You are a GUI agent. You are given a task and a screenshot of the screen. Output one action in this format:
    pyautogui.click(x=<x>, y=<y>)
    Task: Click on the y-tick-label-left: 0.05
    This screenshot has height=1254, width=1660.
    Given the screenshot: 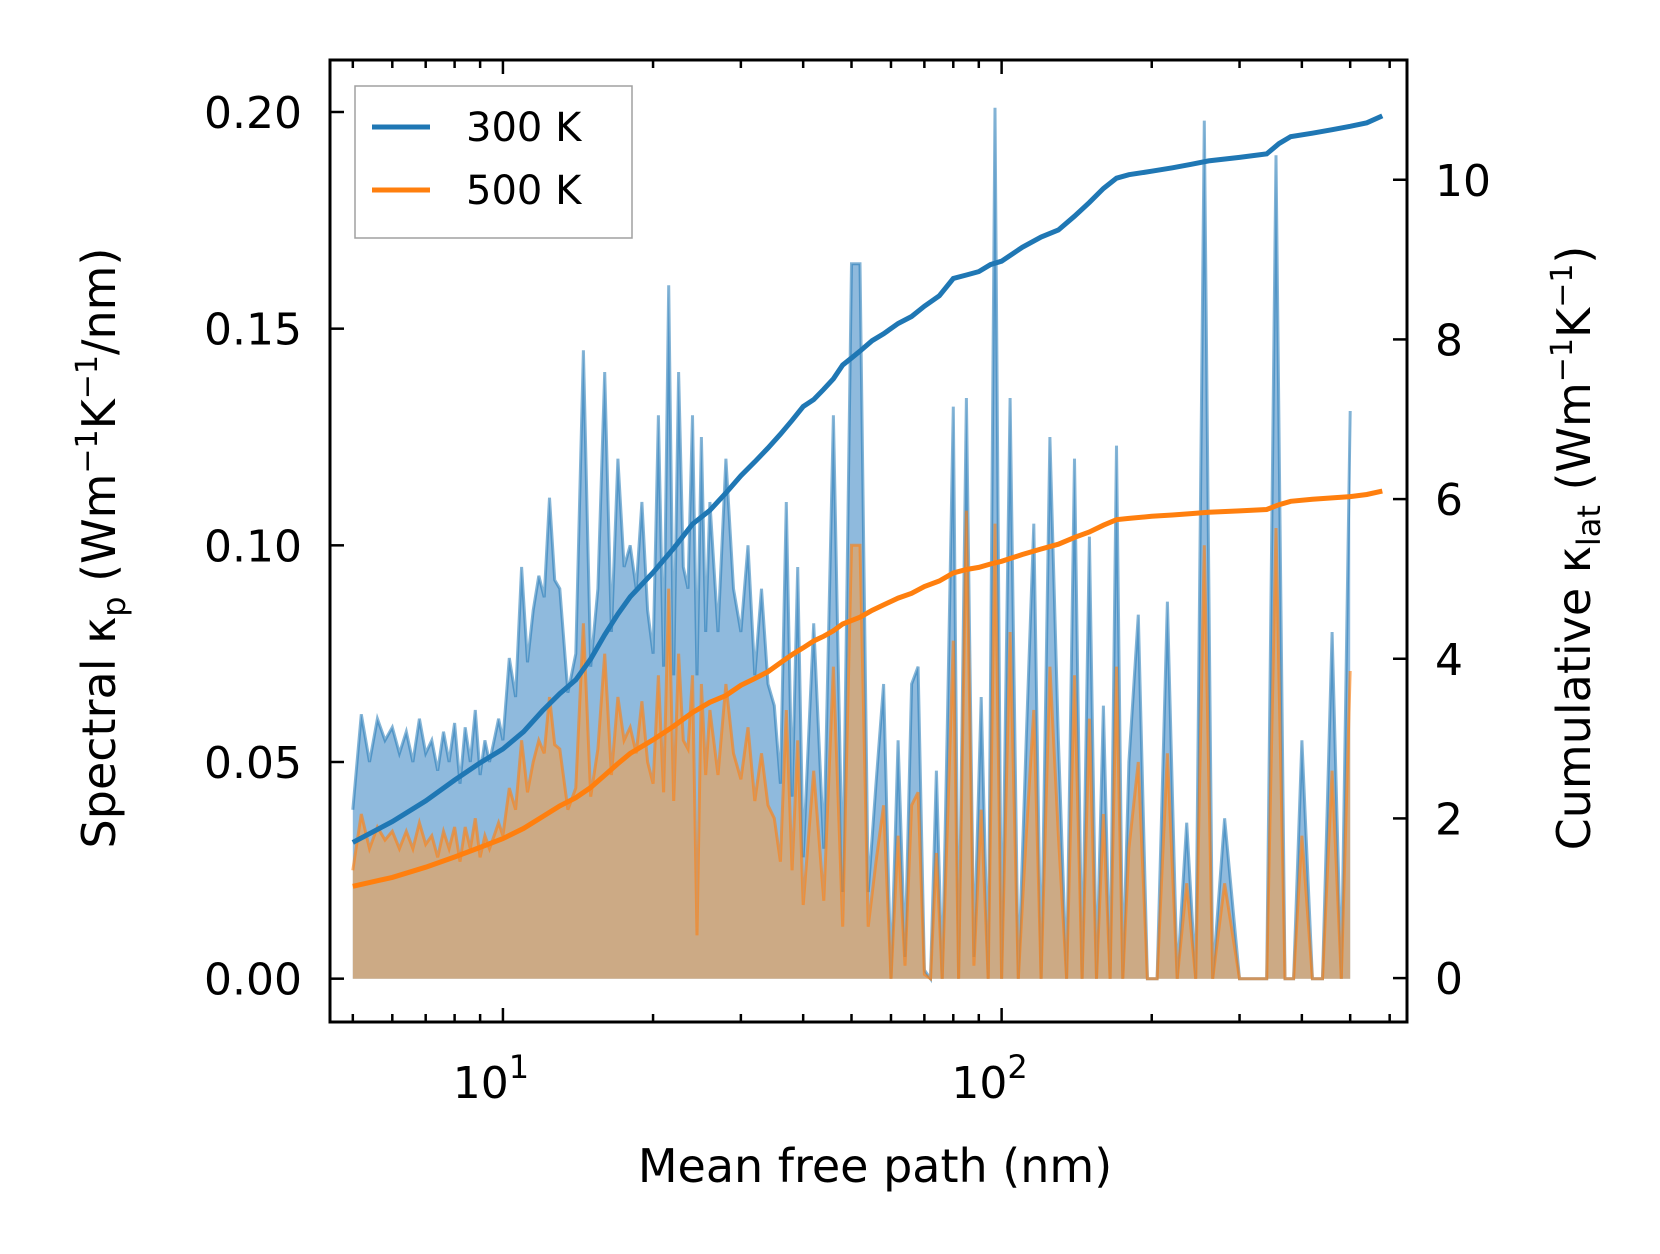 What is the action you would take?
    pyautogui.click(x=253, y=763)
    